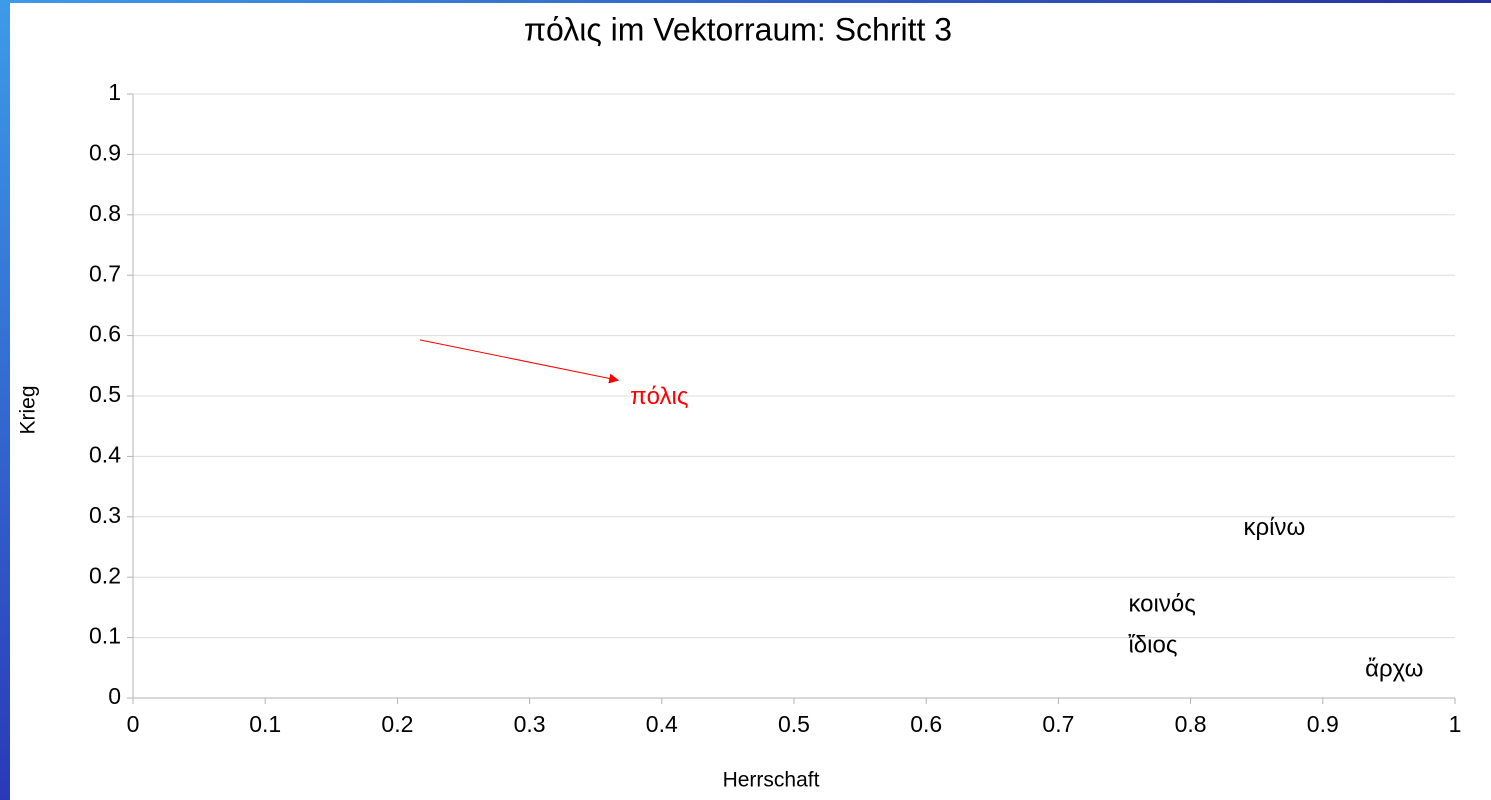 The image size is (1491, 800). Describe the element at coordinates (105, 575) in the screenshot. I see `y-tick-label: 0.2` at that location.